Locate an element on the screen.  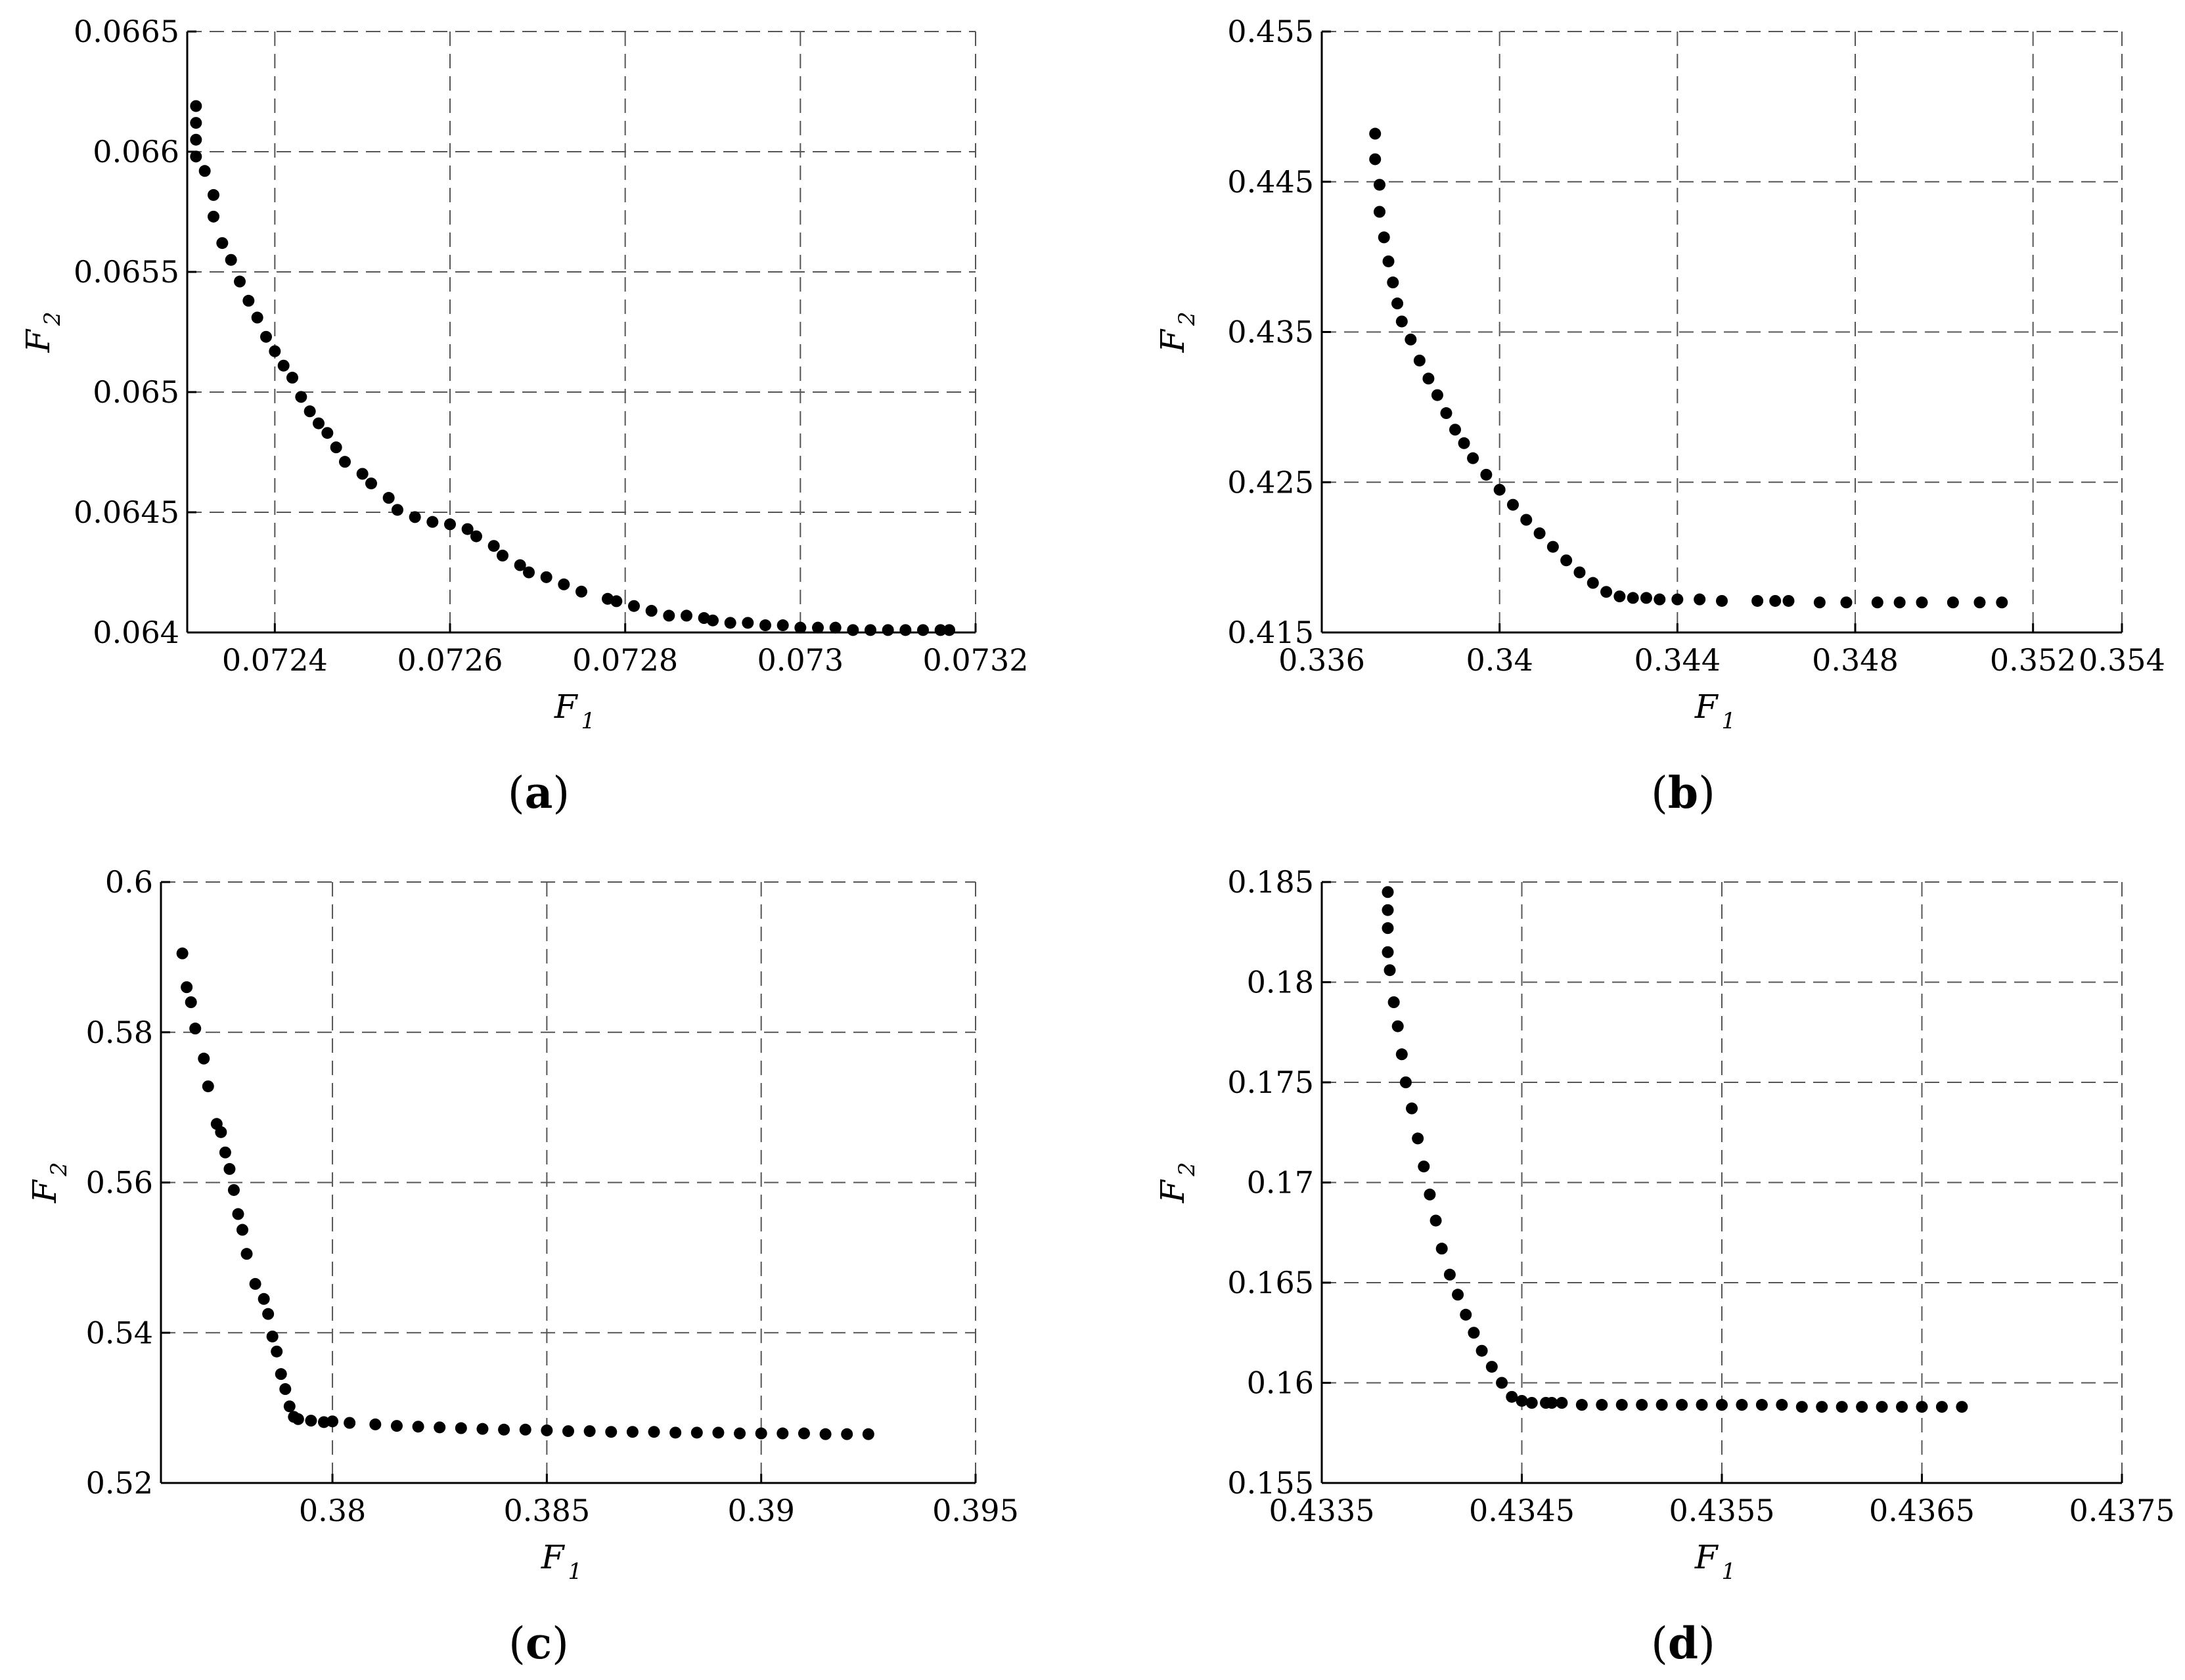
y-tick-label: 0.16 is located at coordinates (1280, 1383).